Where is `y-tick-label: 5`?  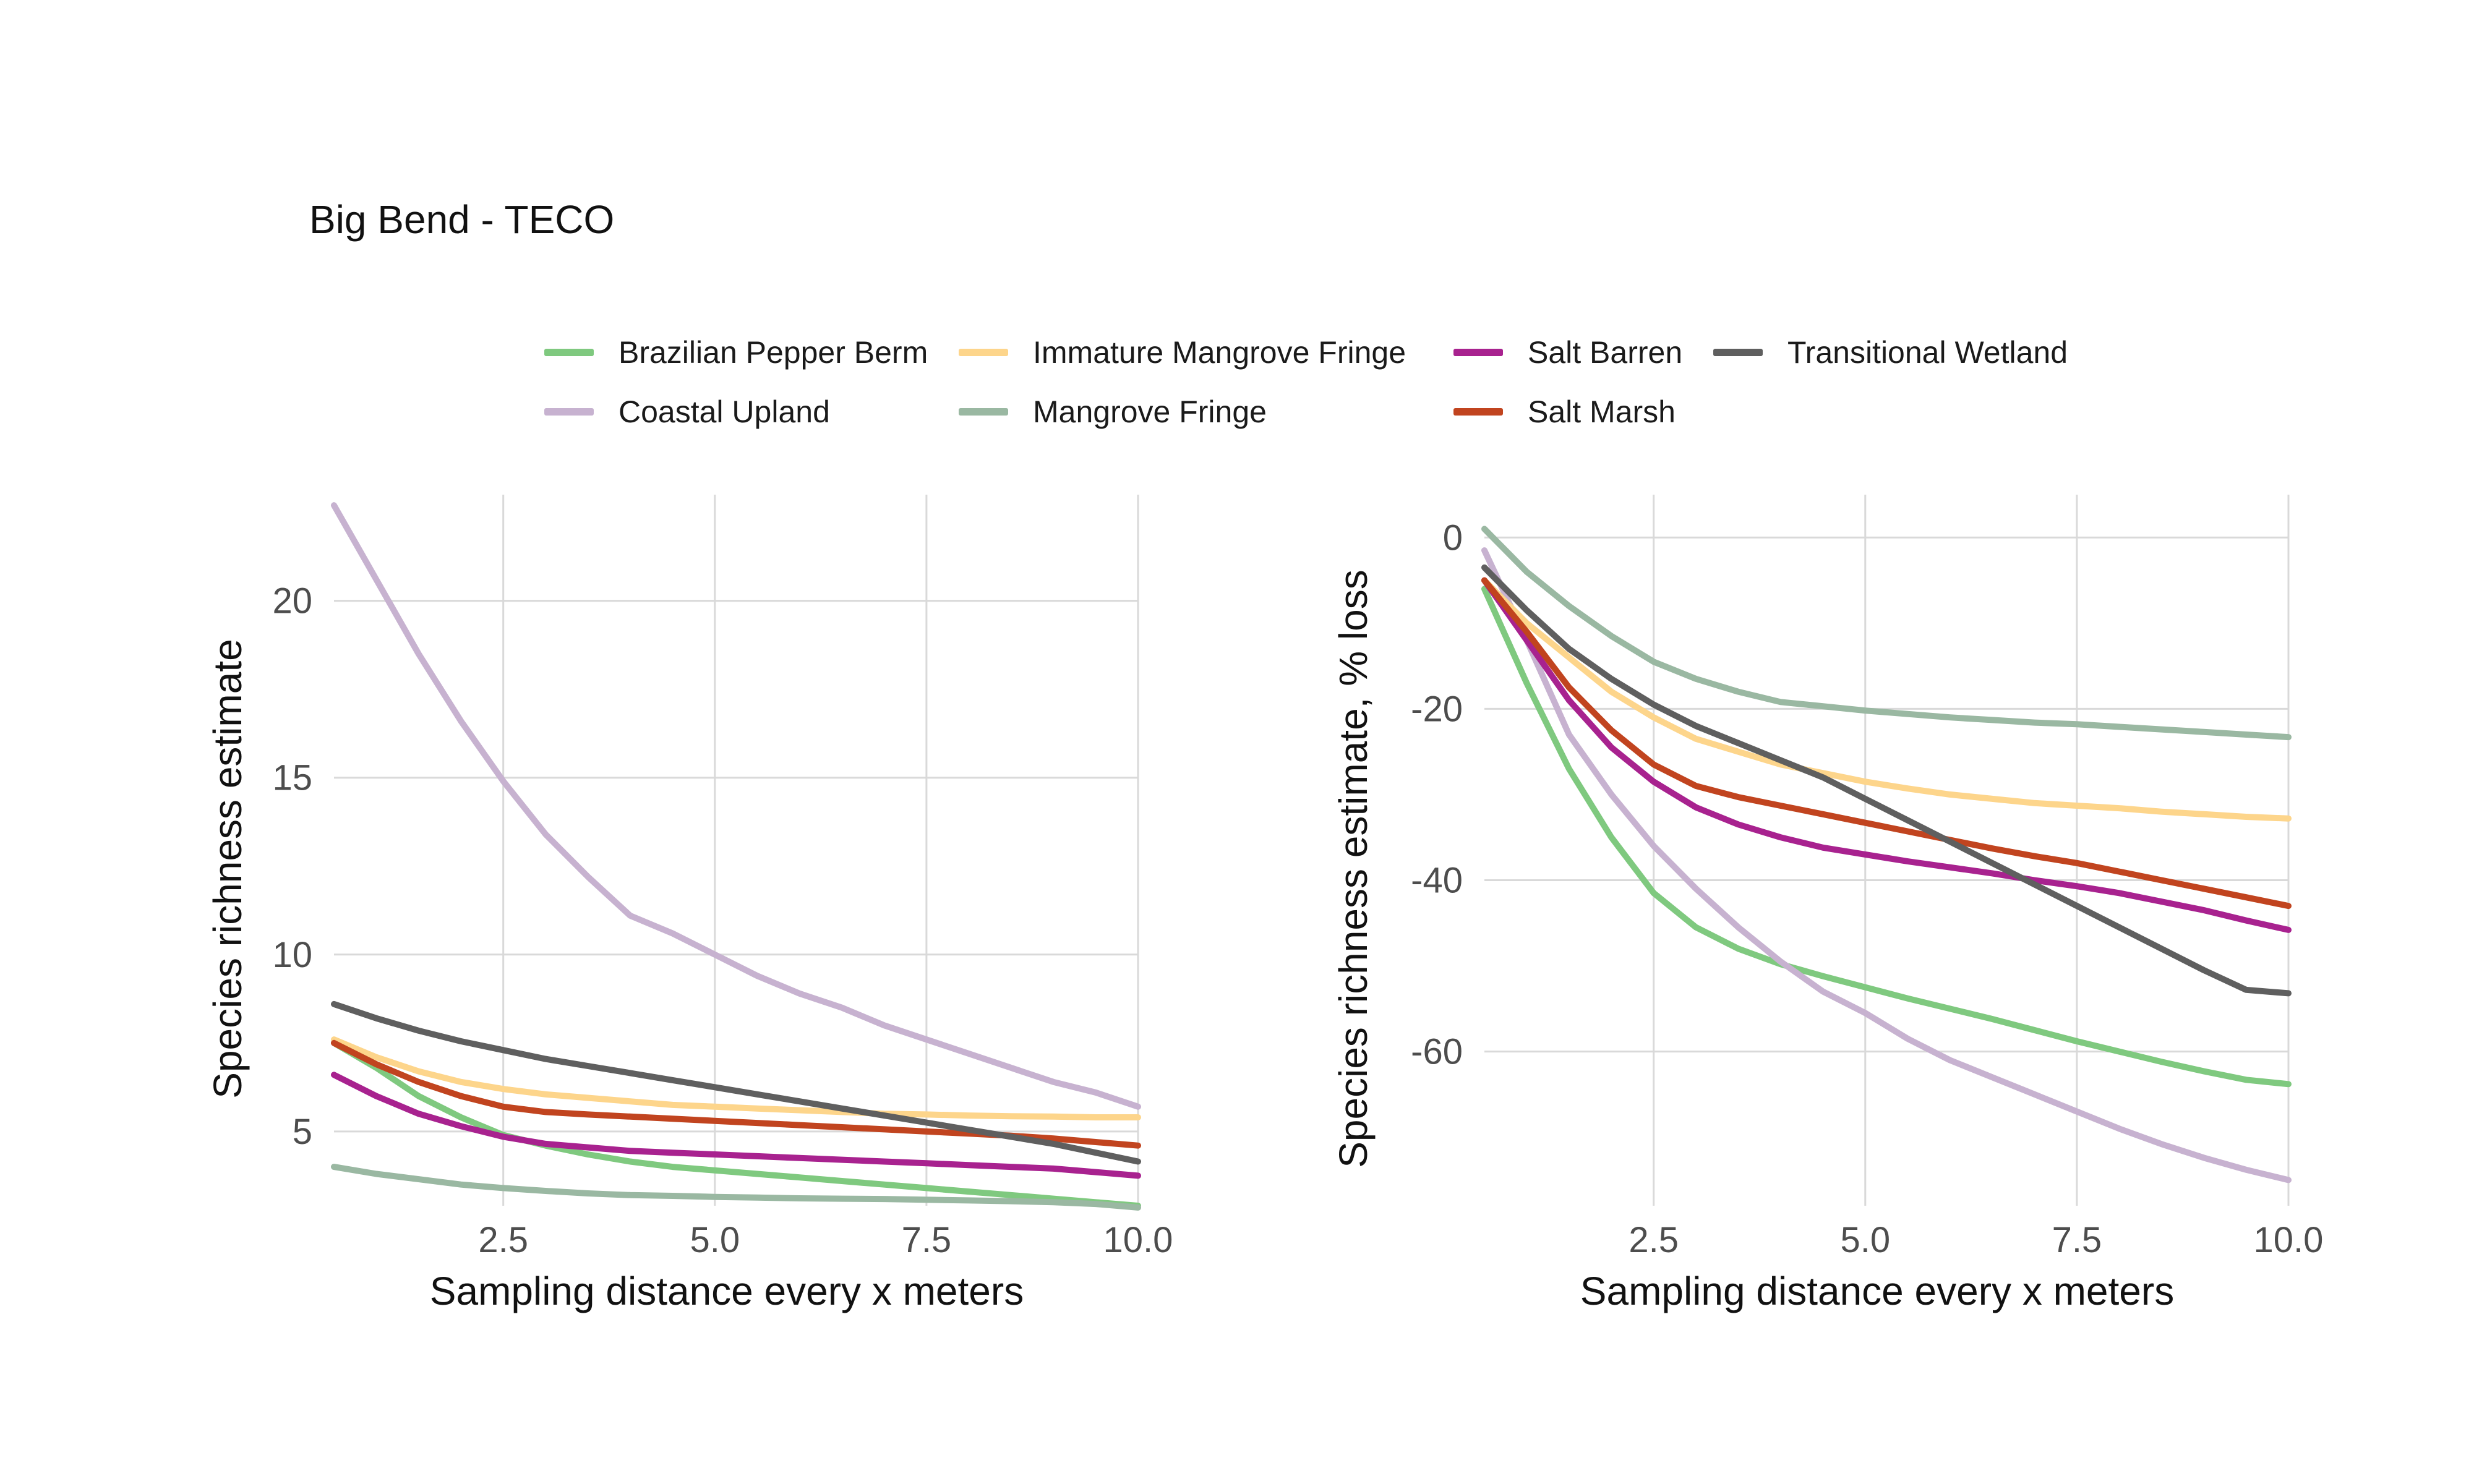
y-tick-label: 5 is located at coordinates (302, 1132).